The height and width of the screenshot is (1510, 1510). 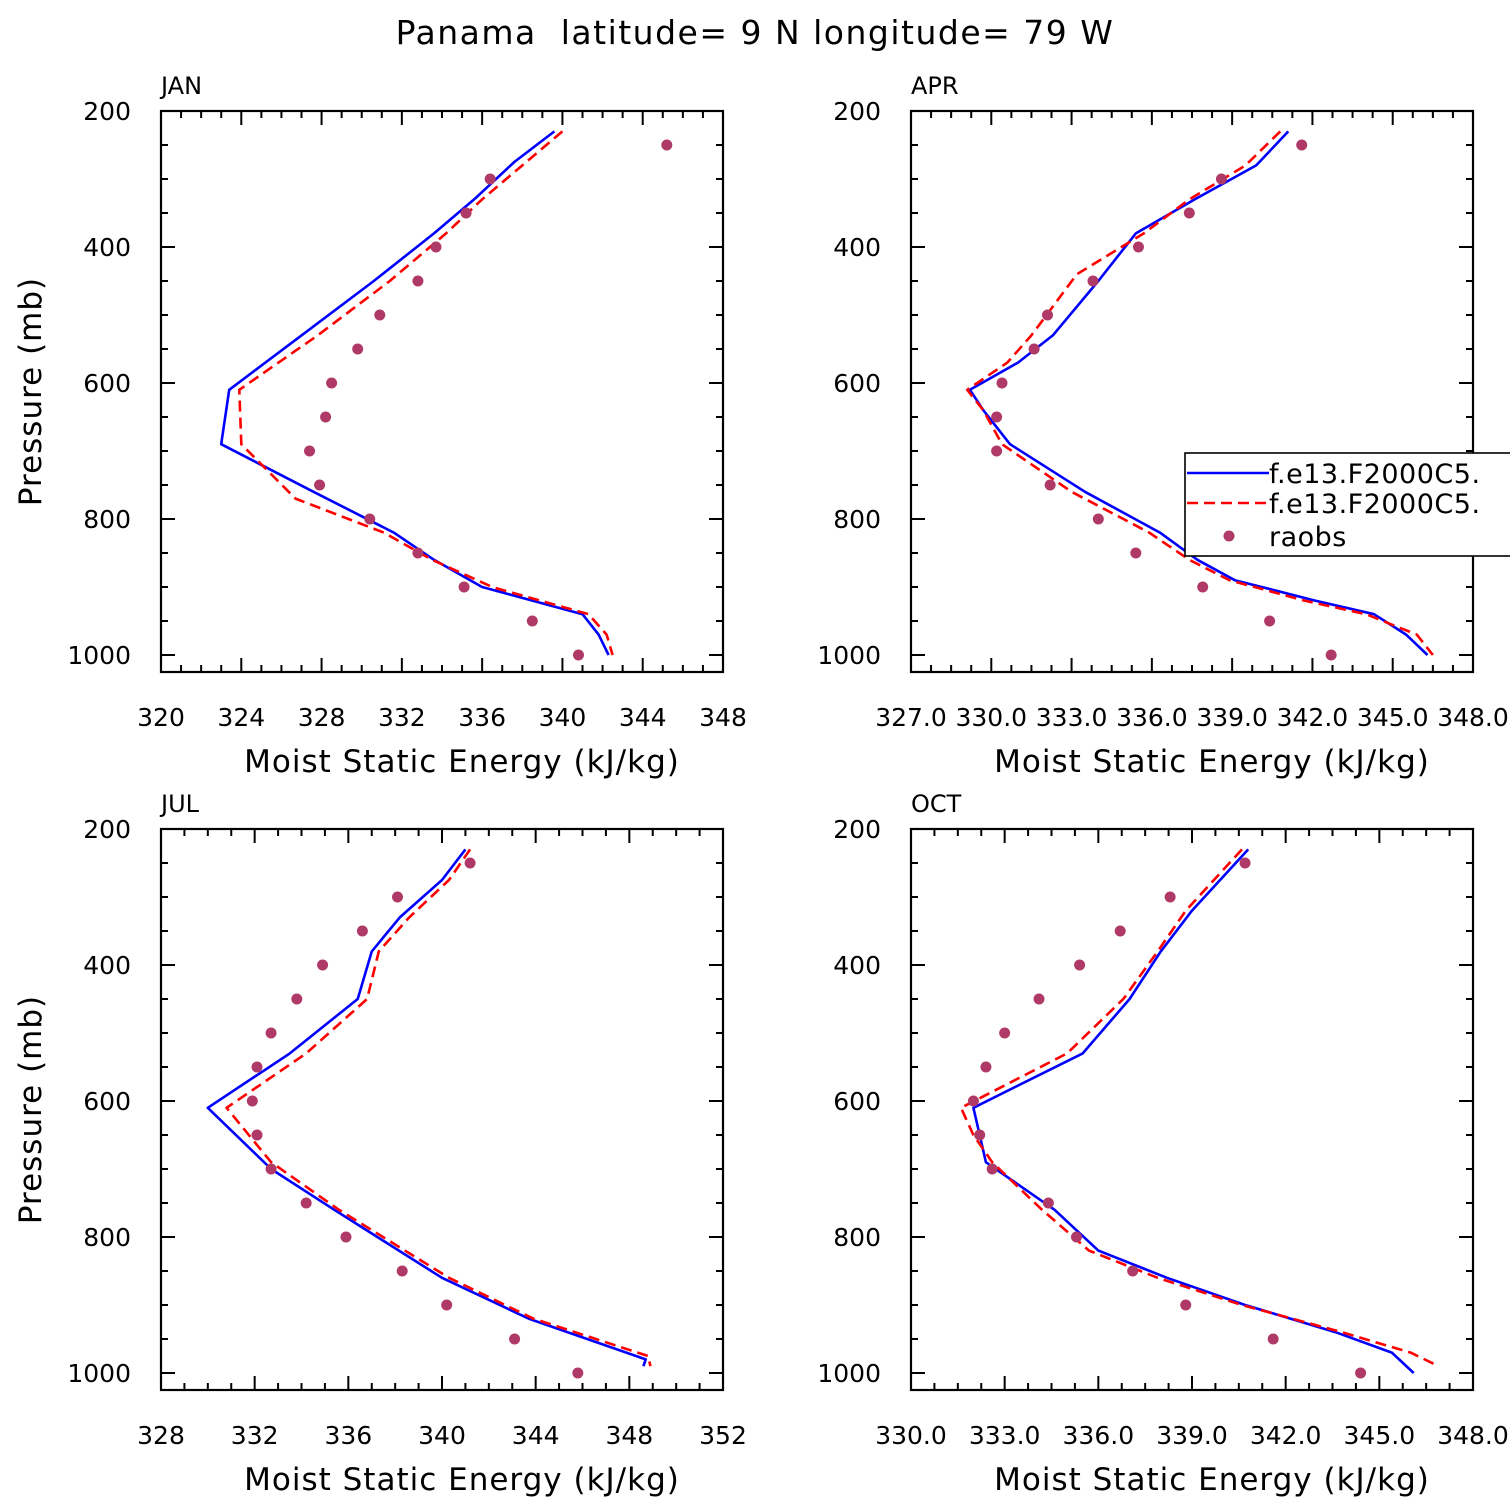 I want to click on x-tick-label: 345.0, so click(x=1393, y=717).